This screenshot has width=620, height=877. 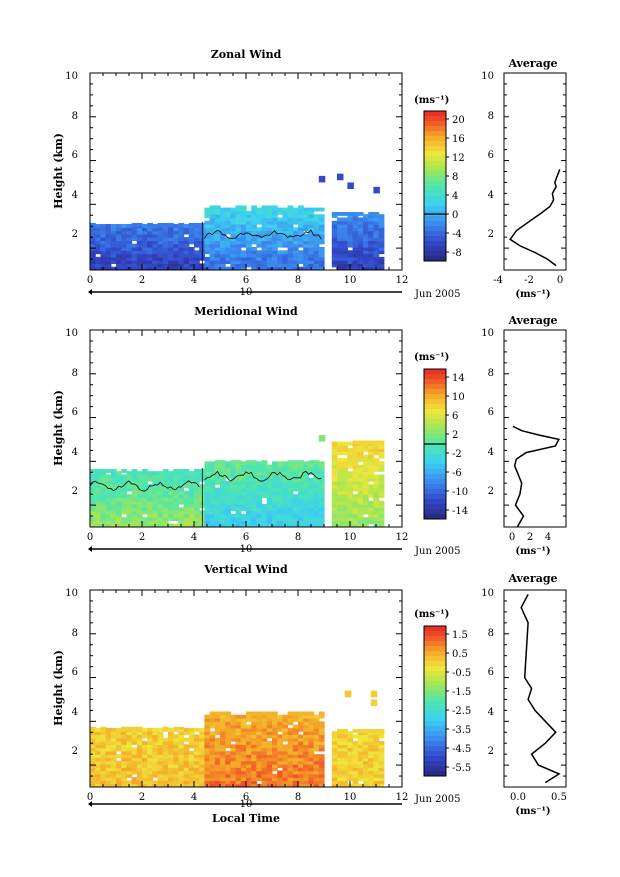 I want to click on average-y-tick: 8, so click(x=491, y=633).